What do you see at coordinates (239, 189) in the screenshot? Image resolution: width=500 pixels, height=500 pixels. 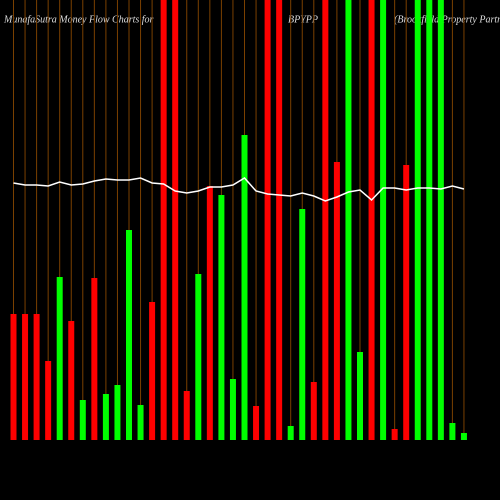 I see `money-flow-line` at bounding box center [239, 189].